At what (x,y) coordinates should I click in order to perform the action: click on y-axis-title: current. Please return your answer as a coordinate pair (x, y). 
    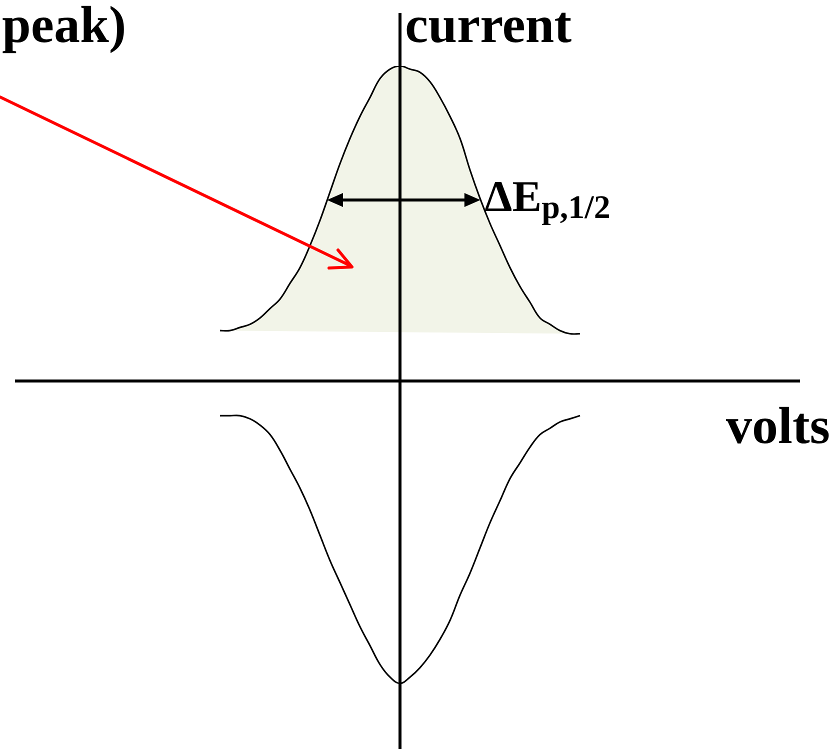
    Looking at the image, I should click on (488, 27).